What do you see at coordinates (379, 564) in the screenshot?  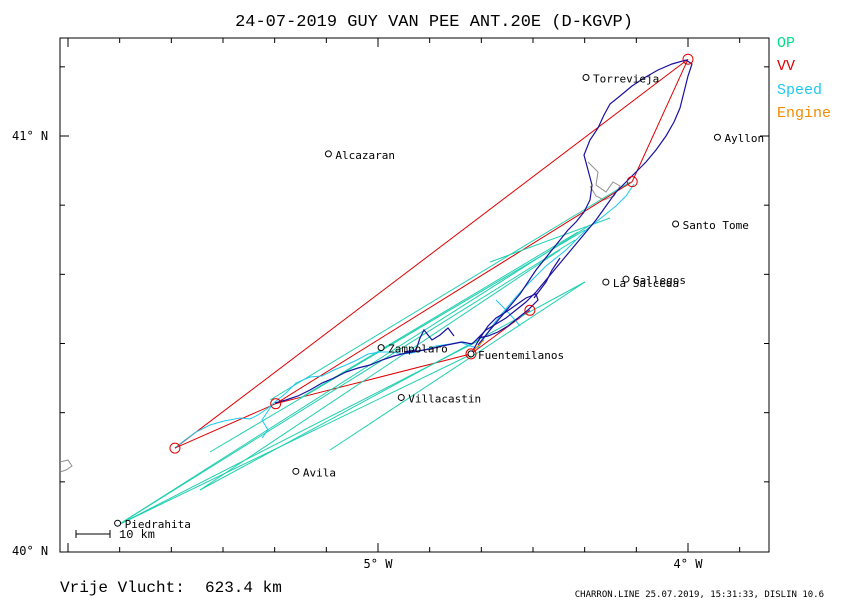 I see `lon-tick-5w: 5° W` at bounding box center [379, 564].